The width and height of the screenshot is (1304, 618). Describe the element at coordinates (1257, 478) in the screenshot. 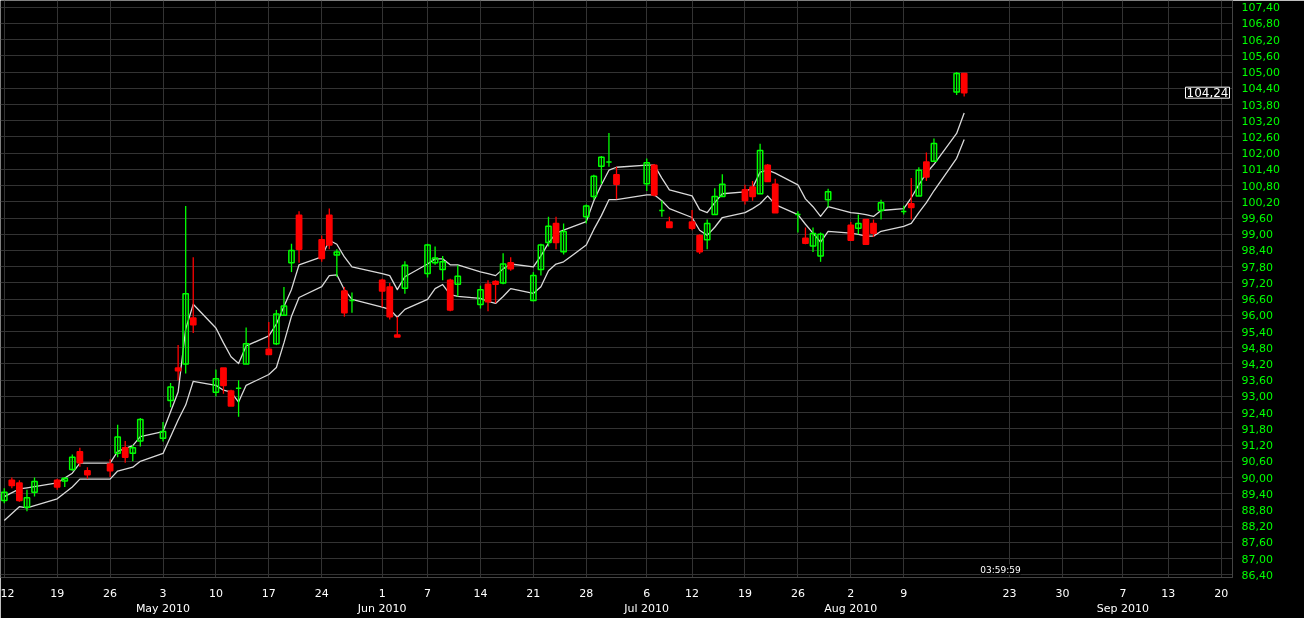

I see `y-tick-label: 90,00` at that location.